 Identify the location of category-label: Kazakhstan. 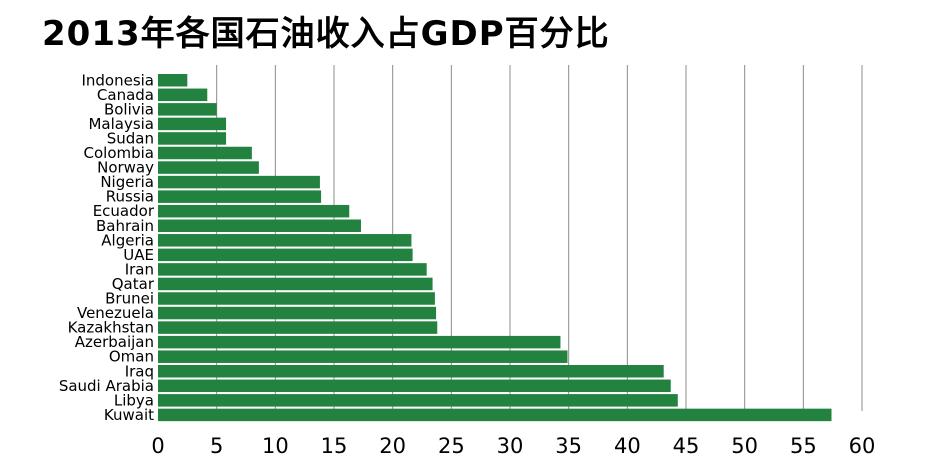
(111, 328).